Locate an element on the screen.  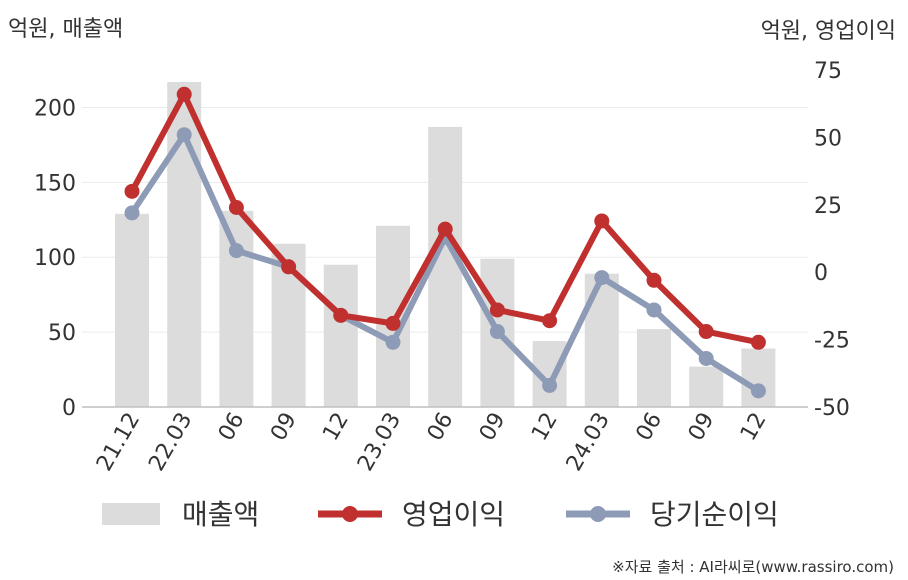
right-tick-label: 0 is located at coordinates (821, 273).